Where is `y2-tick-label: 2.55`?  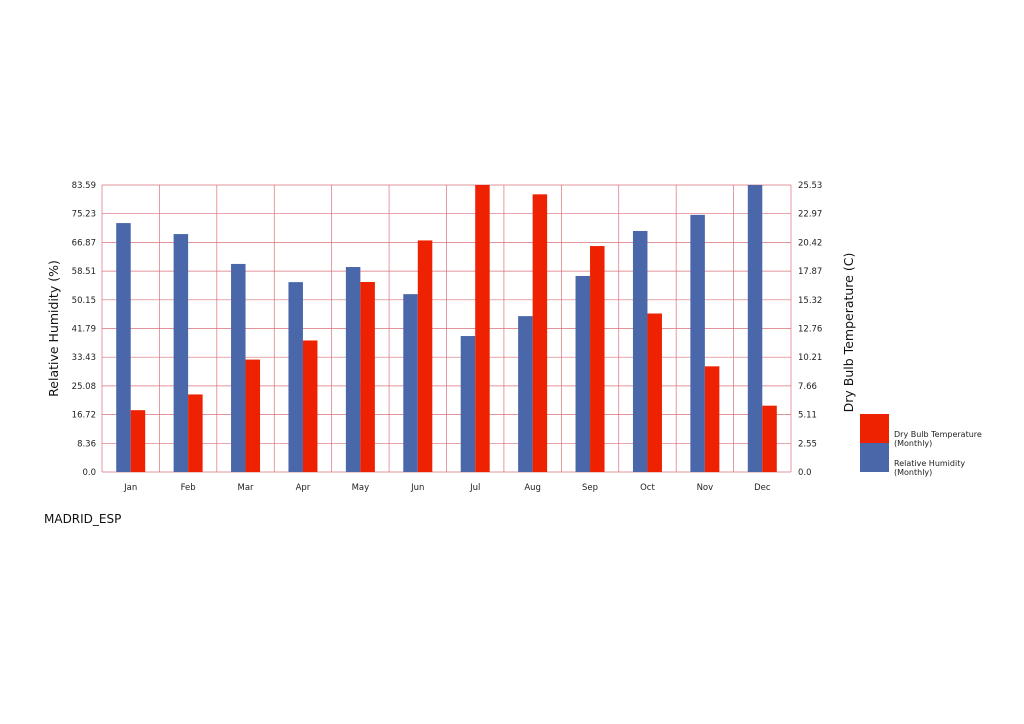 y2-tick-label: 2.55 is located at coordinates (807, 444).